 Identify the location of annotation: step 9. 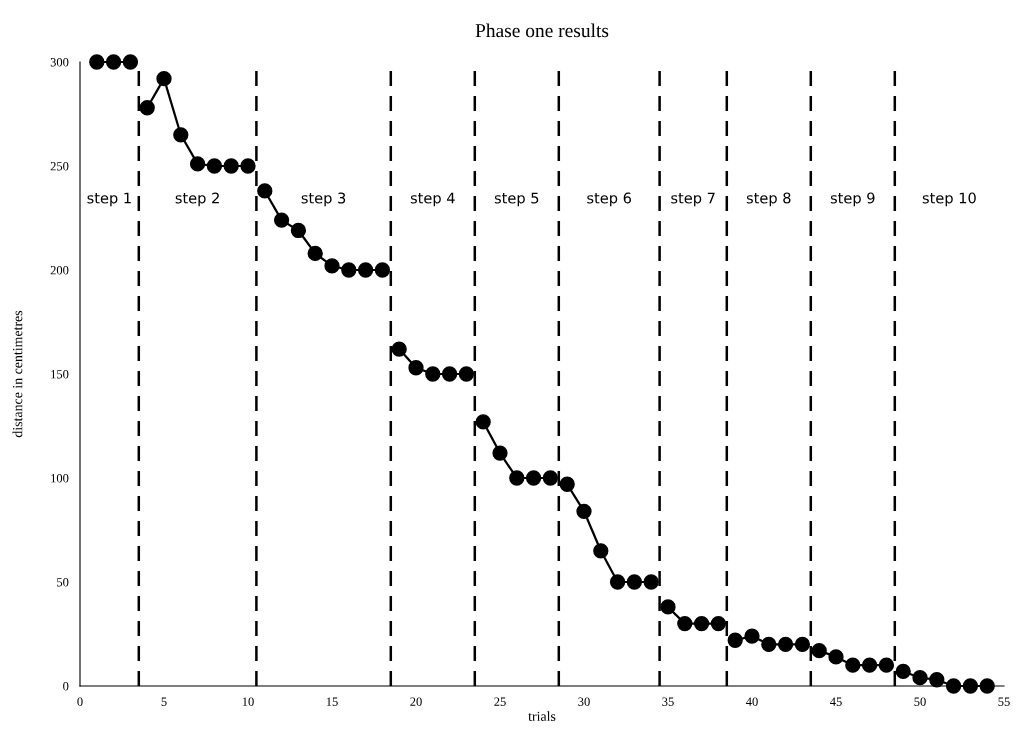
(852, 199).